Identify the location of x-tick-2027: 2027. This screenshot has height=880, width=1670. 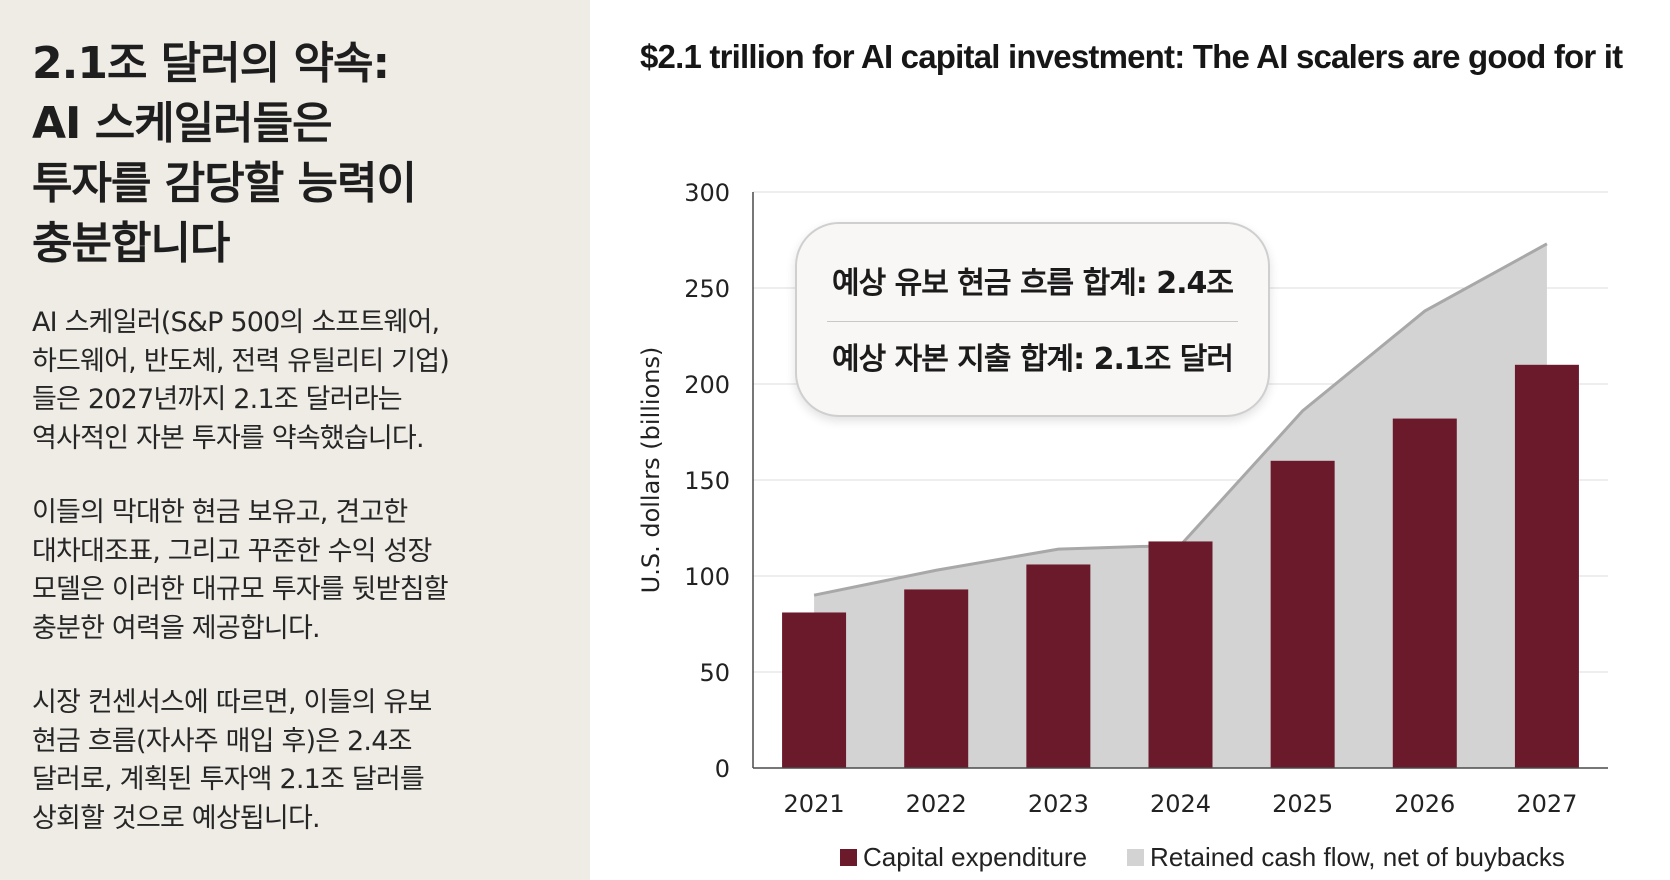
(1546, 804).